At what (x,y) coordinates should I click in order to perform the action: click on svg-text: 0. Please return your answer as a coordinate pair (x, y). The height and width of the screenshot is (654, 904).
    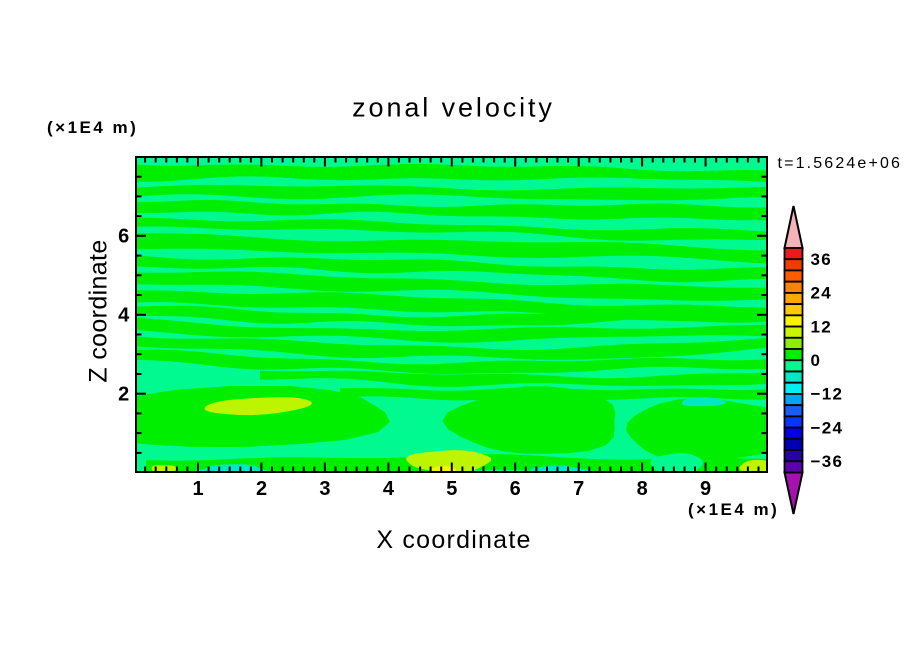
    Looking at the image, I should click on (816, 360).